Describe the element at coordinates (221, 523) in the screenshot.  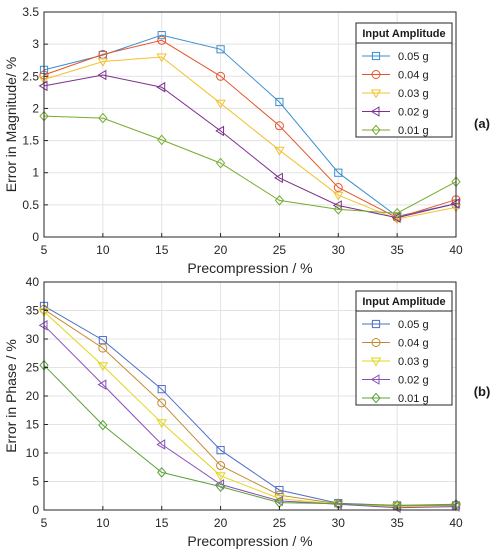
I see `x-tick-label: 20` at that location.